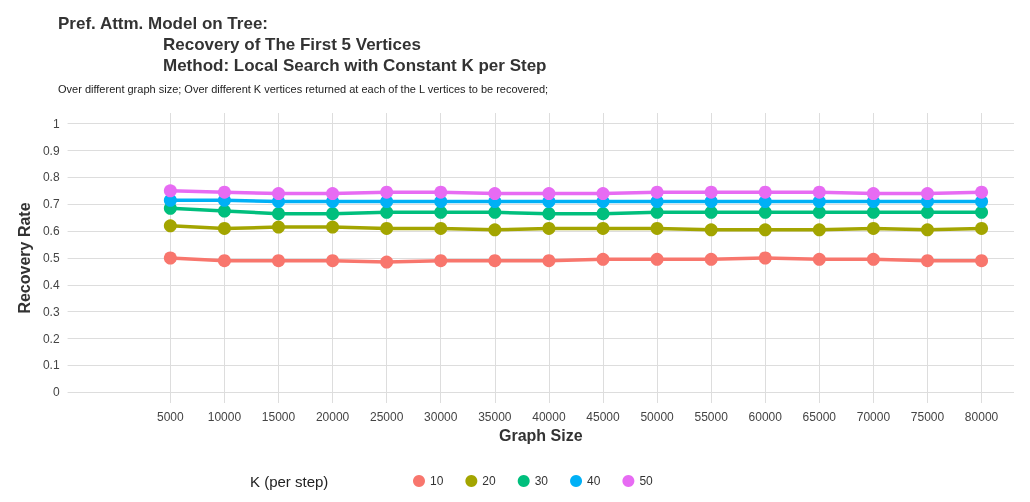  What do you see at coordinates (441, 417) in the screenshot?
I see `x-tick-label: 30000` at bounding box center [441, 417].